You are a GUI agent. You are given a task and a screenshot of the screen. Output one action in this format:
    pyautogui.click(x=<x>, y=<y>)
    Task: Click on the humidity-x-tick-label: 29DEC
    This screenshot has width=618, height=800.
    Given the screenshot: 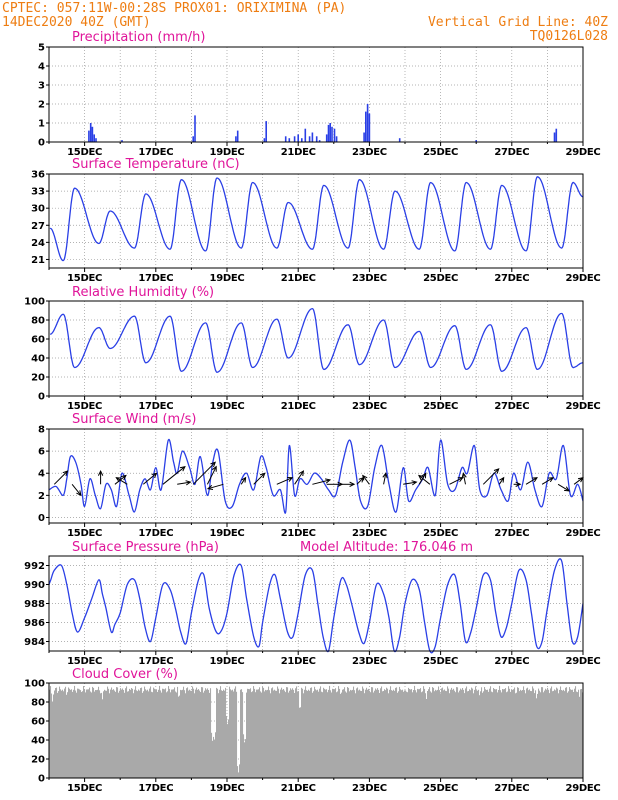 What is the action you would take?
    pyautogui.click(x=583, y=406)
    